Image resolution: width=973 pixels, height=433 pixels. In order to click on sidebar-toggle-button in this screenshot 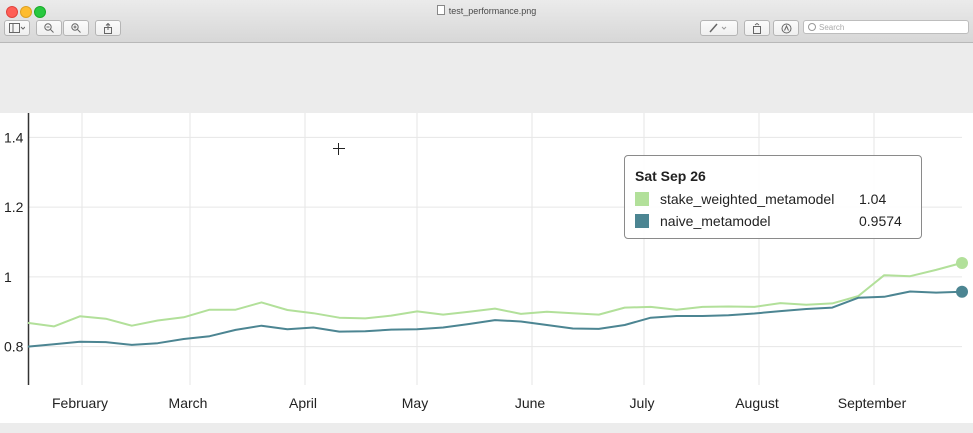, I will do `click(17, 28)`.